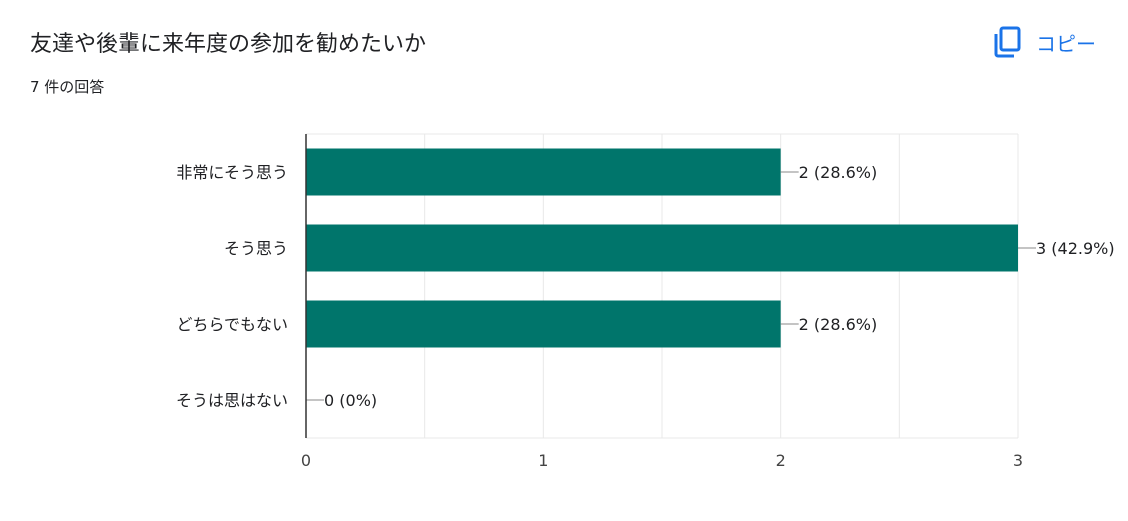 Image resolution: width=1128 pixels, height=521 pixels. I want to click on copy-icon, so click(1007, 42).